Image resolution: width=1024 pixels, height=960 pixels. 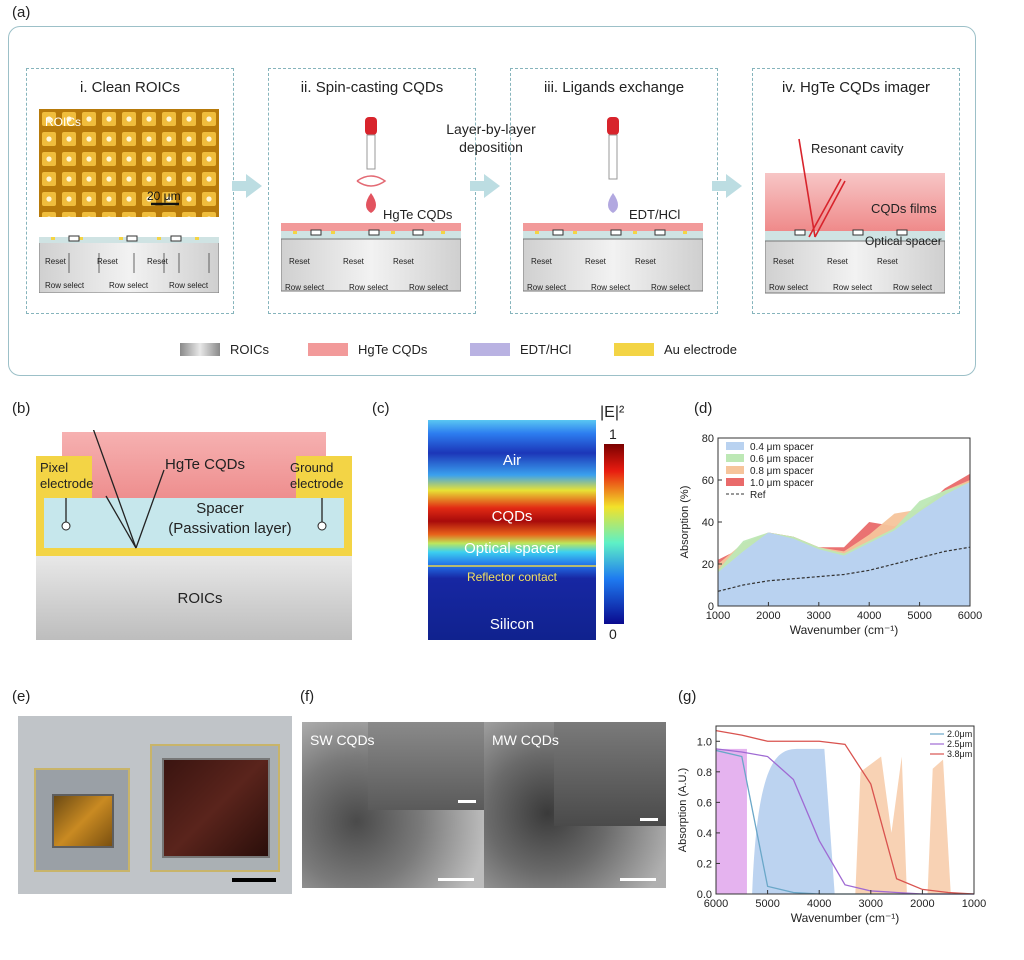 I want to click on large-chip, so click(x=215, y=808).